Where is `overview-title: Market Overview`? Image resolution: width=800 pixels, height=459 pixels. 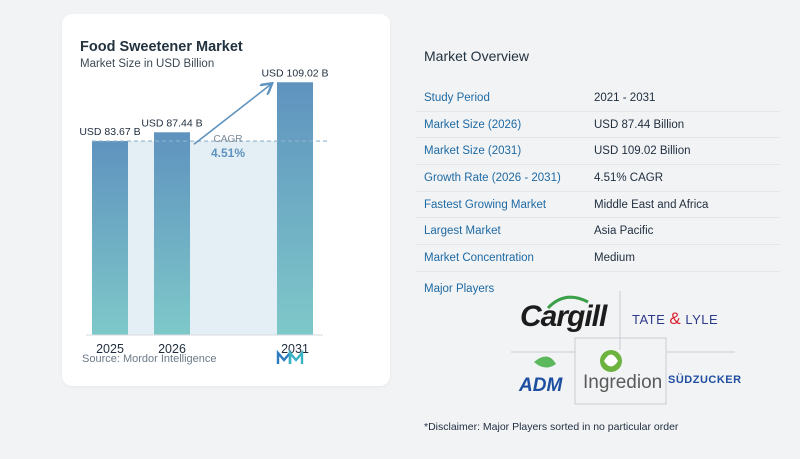 overview-title: Market Overview is located at coordinates (477, 56).